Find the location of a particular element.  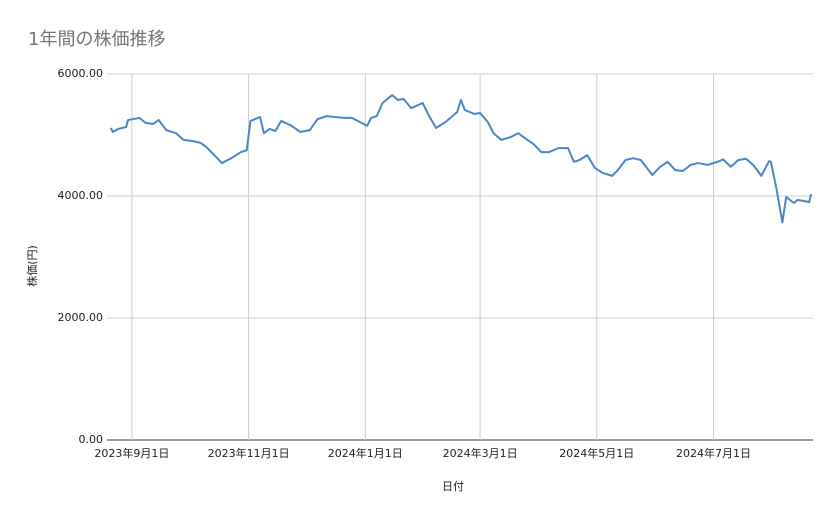

x-tick-label: 2023年9月1日 is located at coordinates (131, 453).